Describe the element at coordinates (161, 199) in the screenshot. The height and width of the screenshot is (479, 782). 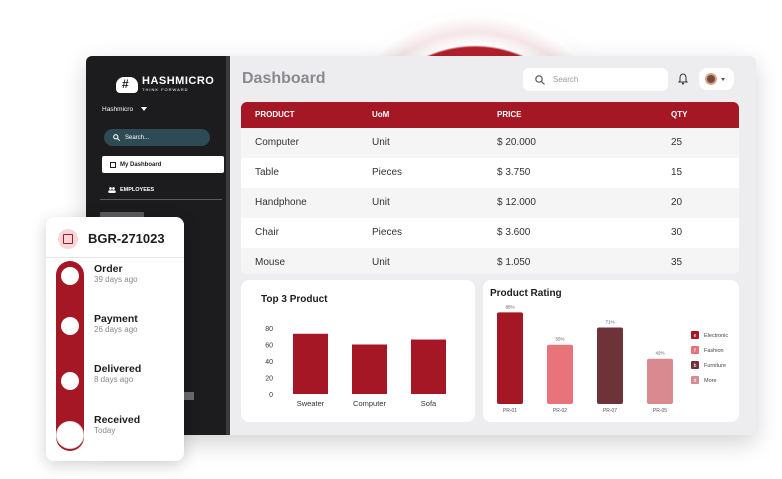
I see `sidebar-divider` at that location.